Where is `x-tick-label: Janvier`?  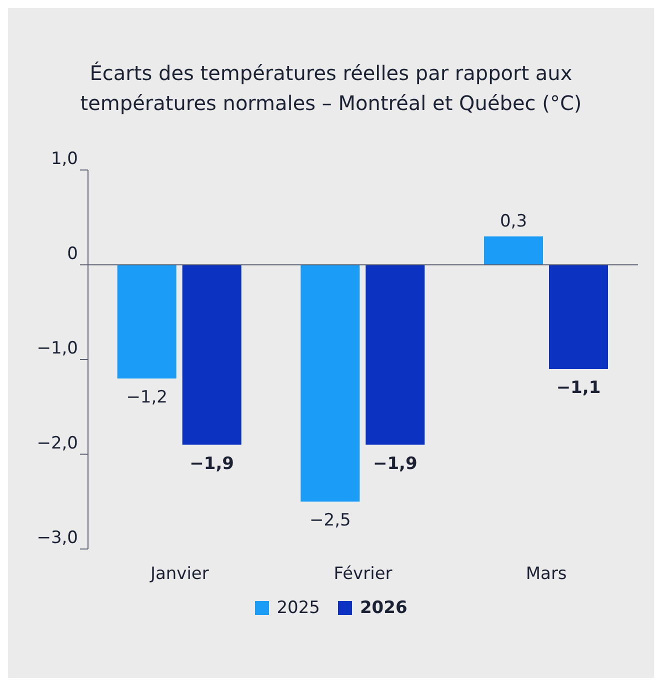
x-tick-label: Janvier is located at coordinates (179, 574).